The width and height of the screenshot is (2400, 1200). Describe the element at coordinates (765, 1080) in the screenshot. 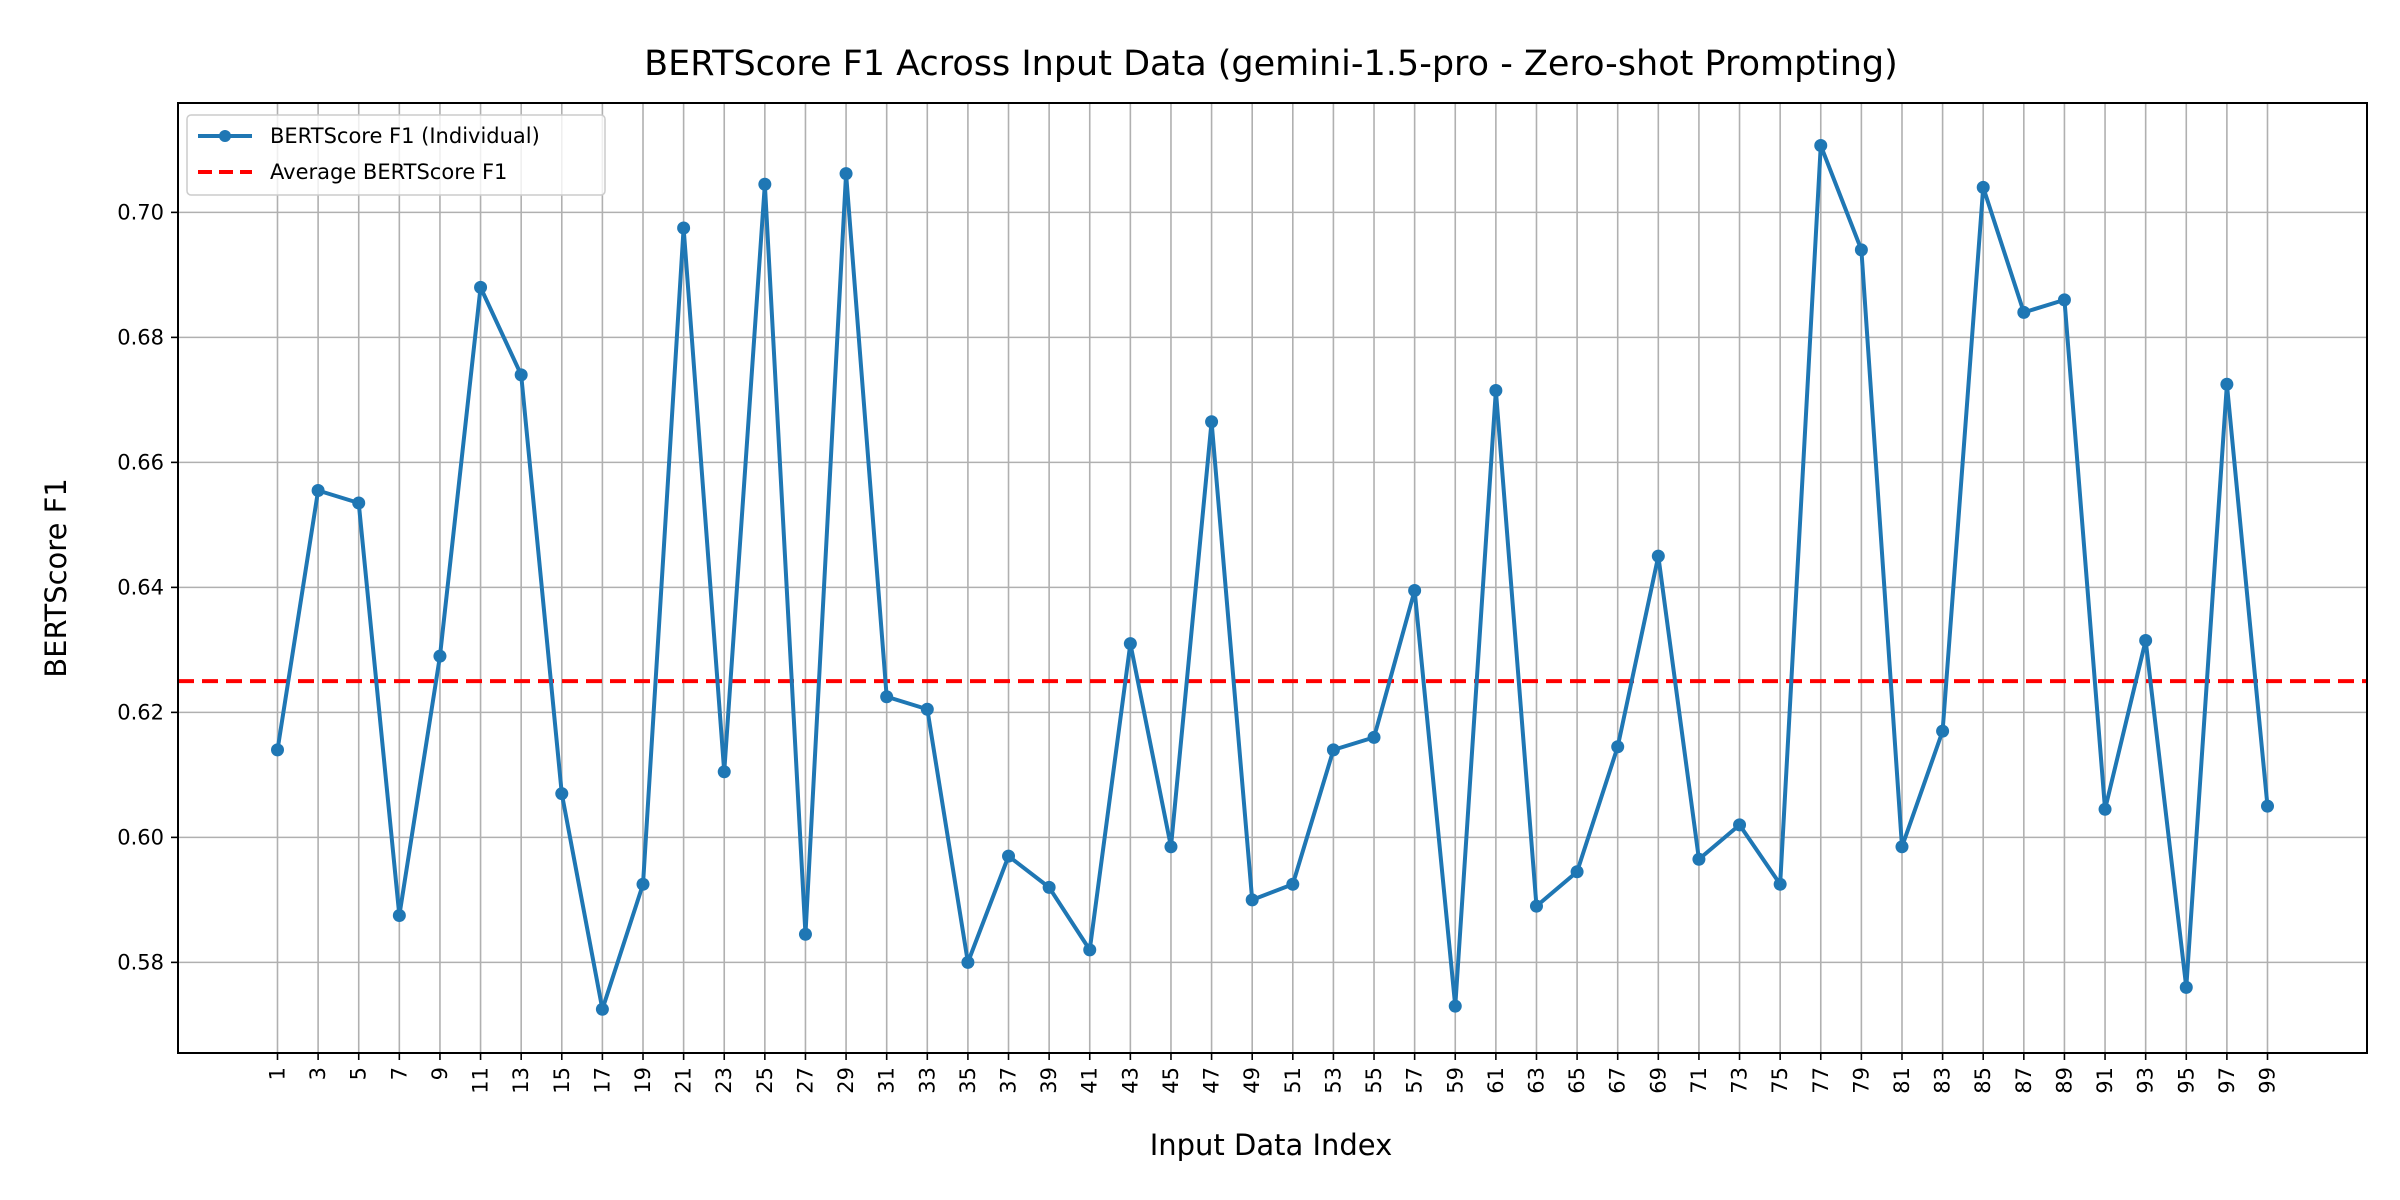

I see `x-tick-label: 25` at that location.